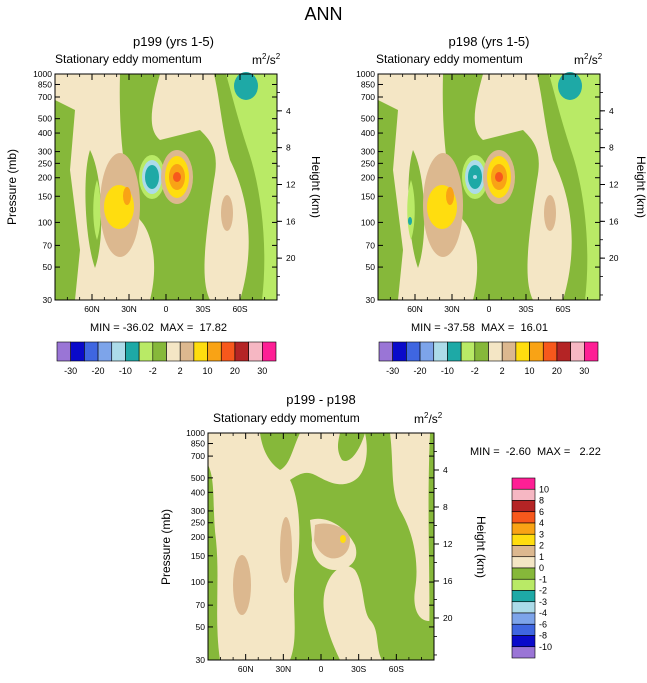 The height and width of the screenshot is (683, 647). What do you see at coordinates (127, 196) in the screenshot?
I see `panel1-orange-north` at bounding box center [127, 196].